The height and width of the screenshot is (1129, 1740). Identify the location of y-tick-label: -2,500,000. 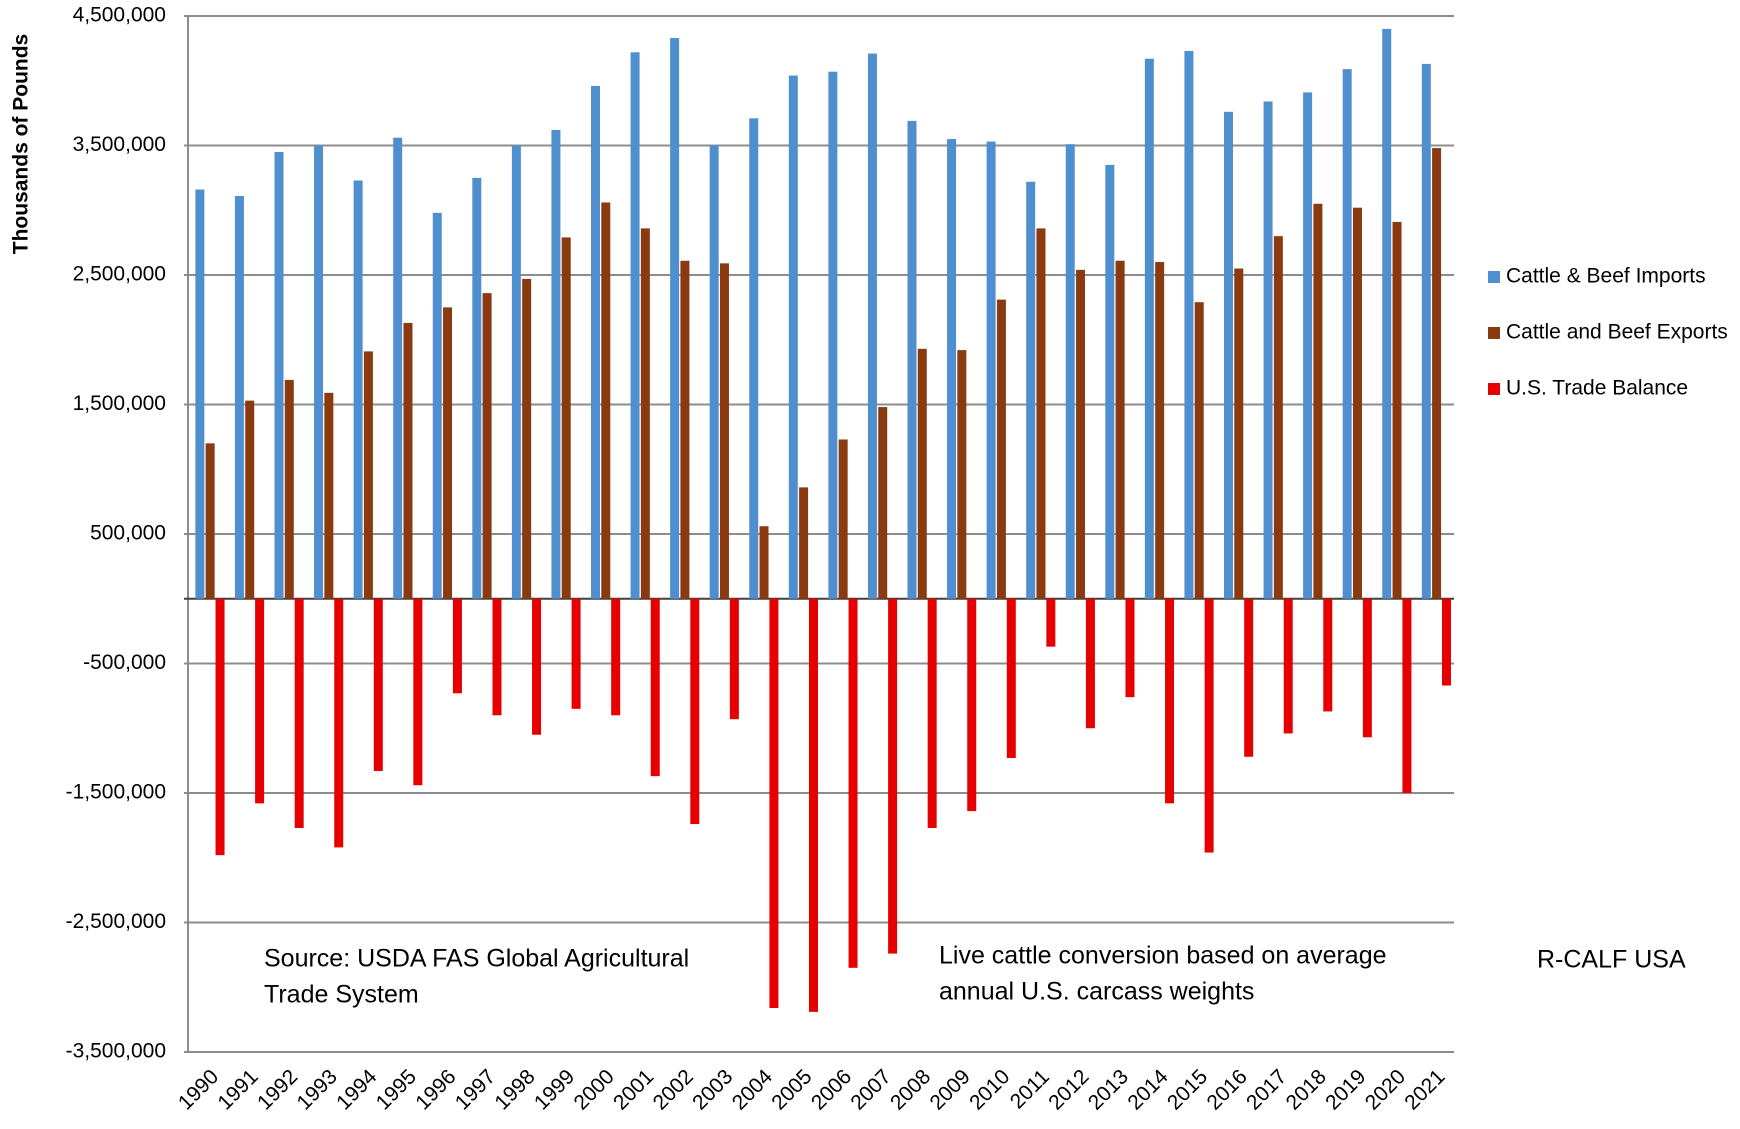
(116, 921).